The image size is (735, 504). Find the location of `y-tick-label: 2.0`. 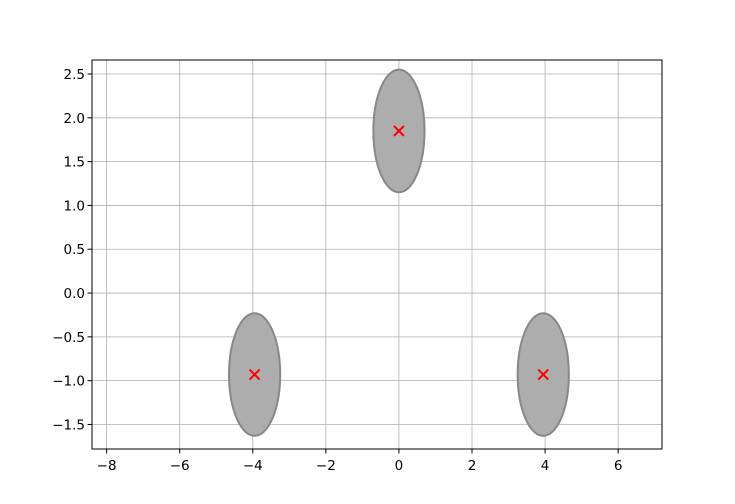

y-tick-label: 2.0 is located at coordinates (74, 119).